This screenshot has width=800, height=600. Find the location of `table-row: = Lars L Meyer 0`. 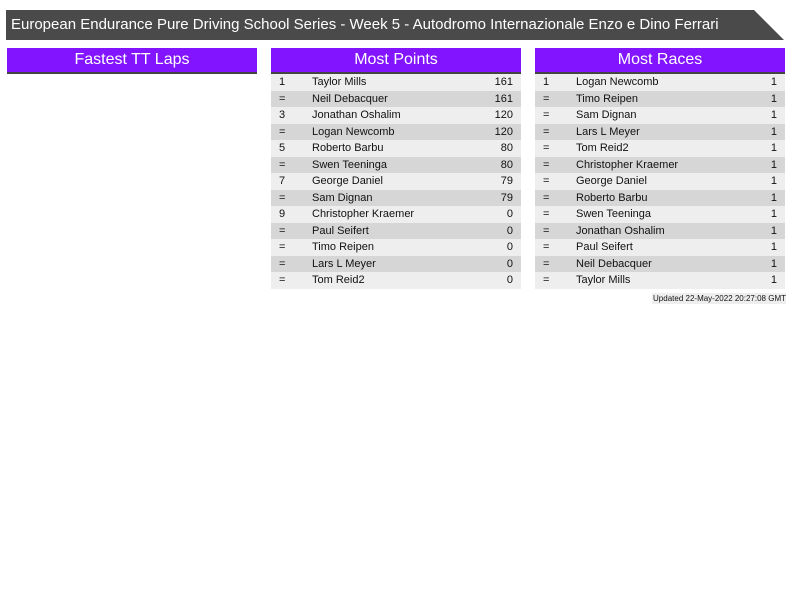

table-row: = Lars L Meyer 0 is located at coordinates (396, 263).